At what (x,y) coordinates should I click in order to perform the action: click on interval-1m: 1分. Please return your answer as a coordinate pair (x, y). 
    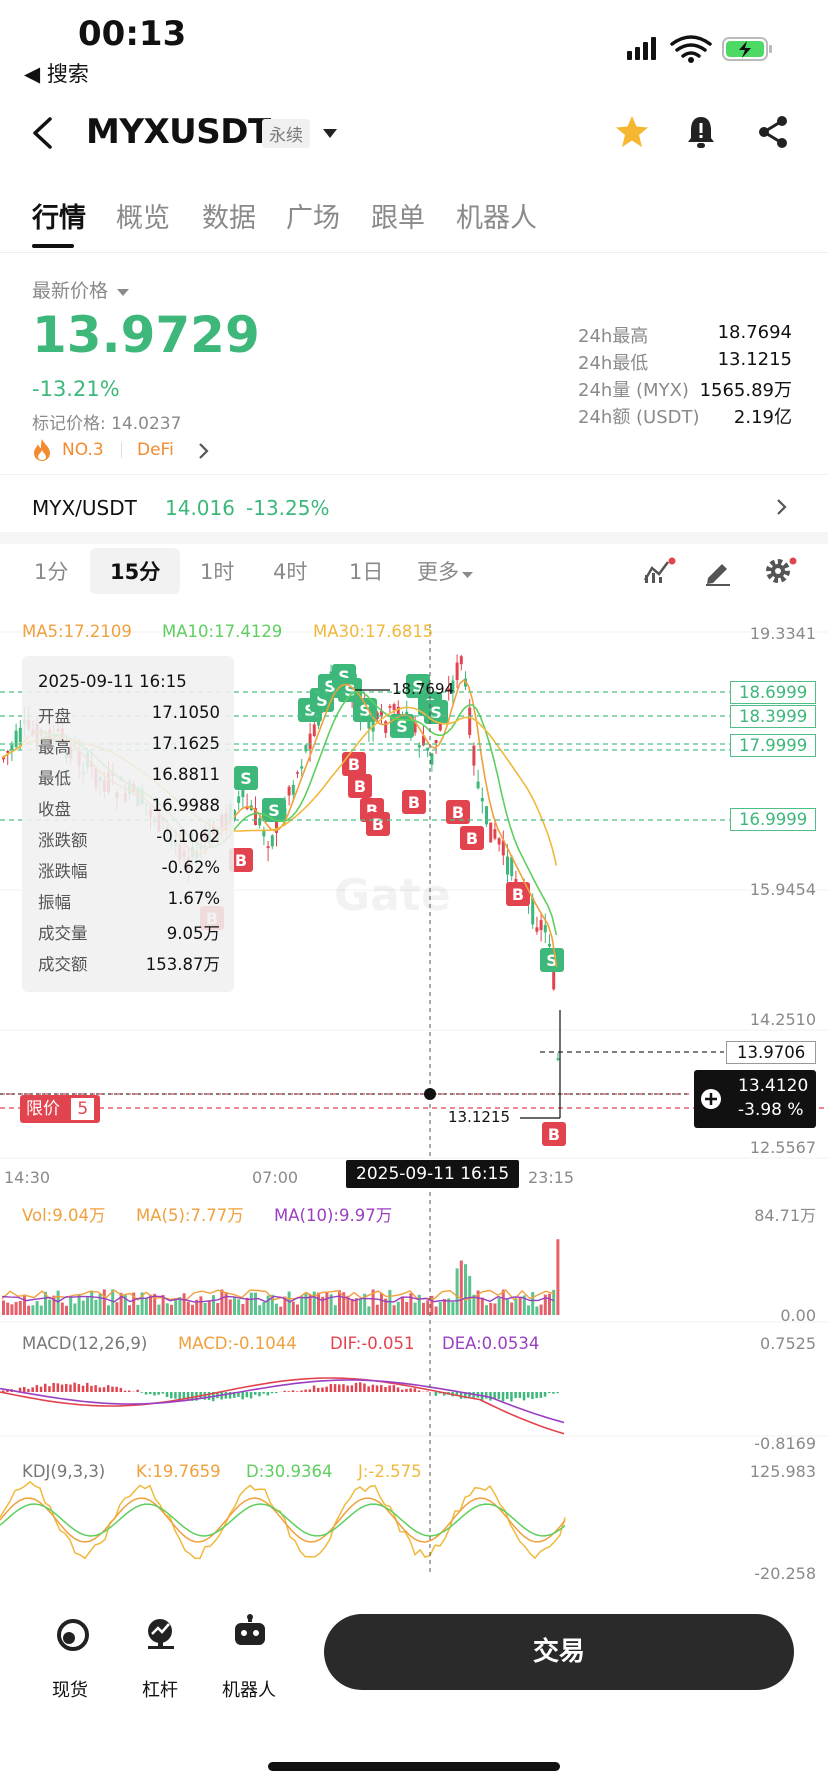
    Looking at the image, I should click on (51, 572).